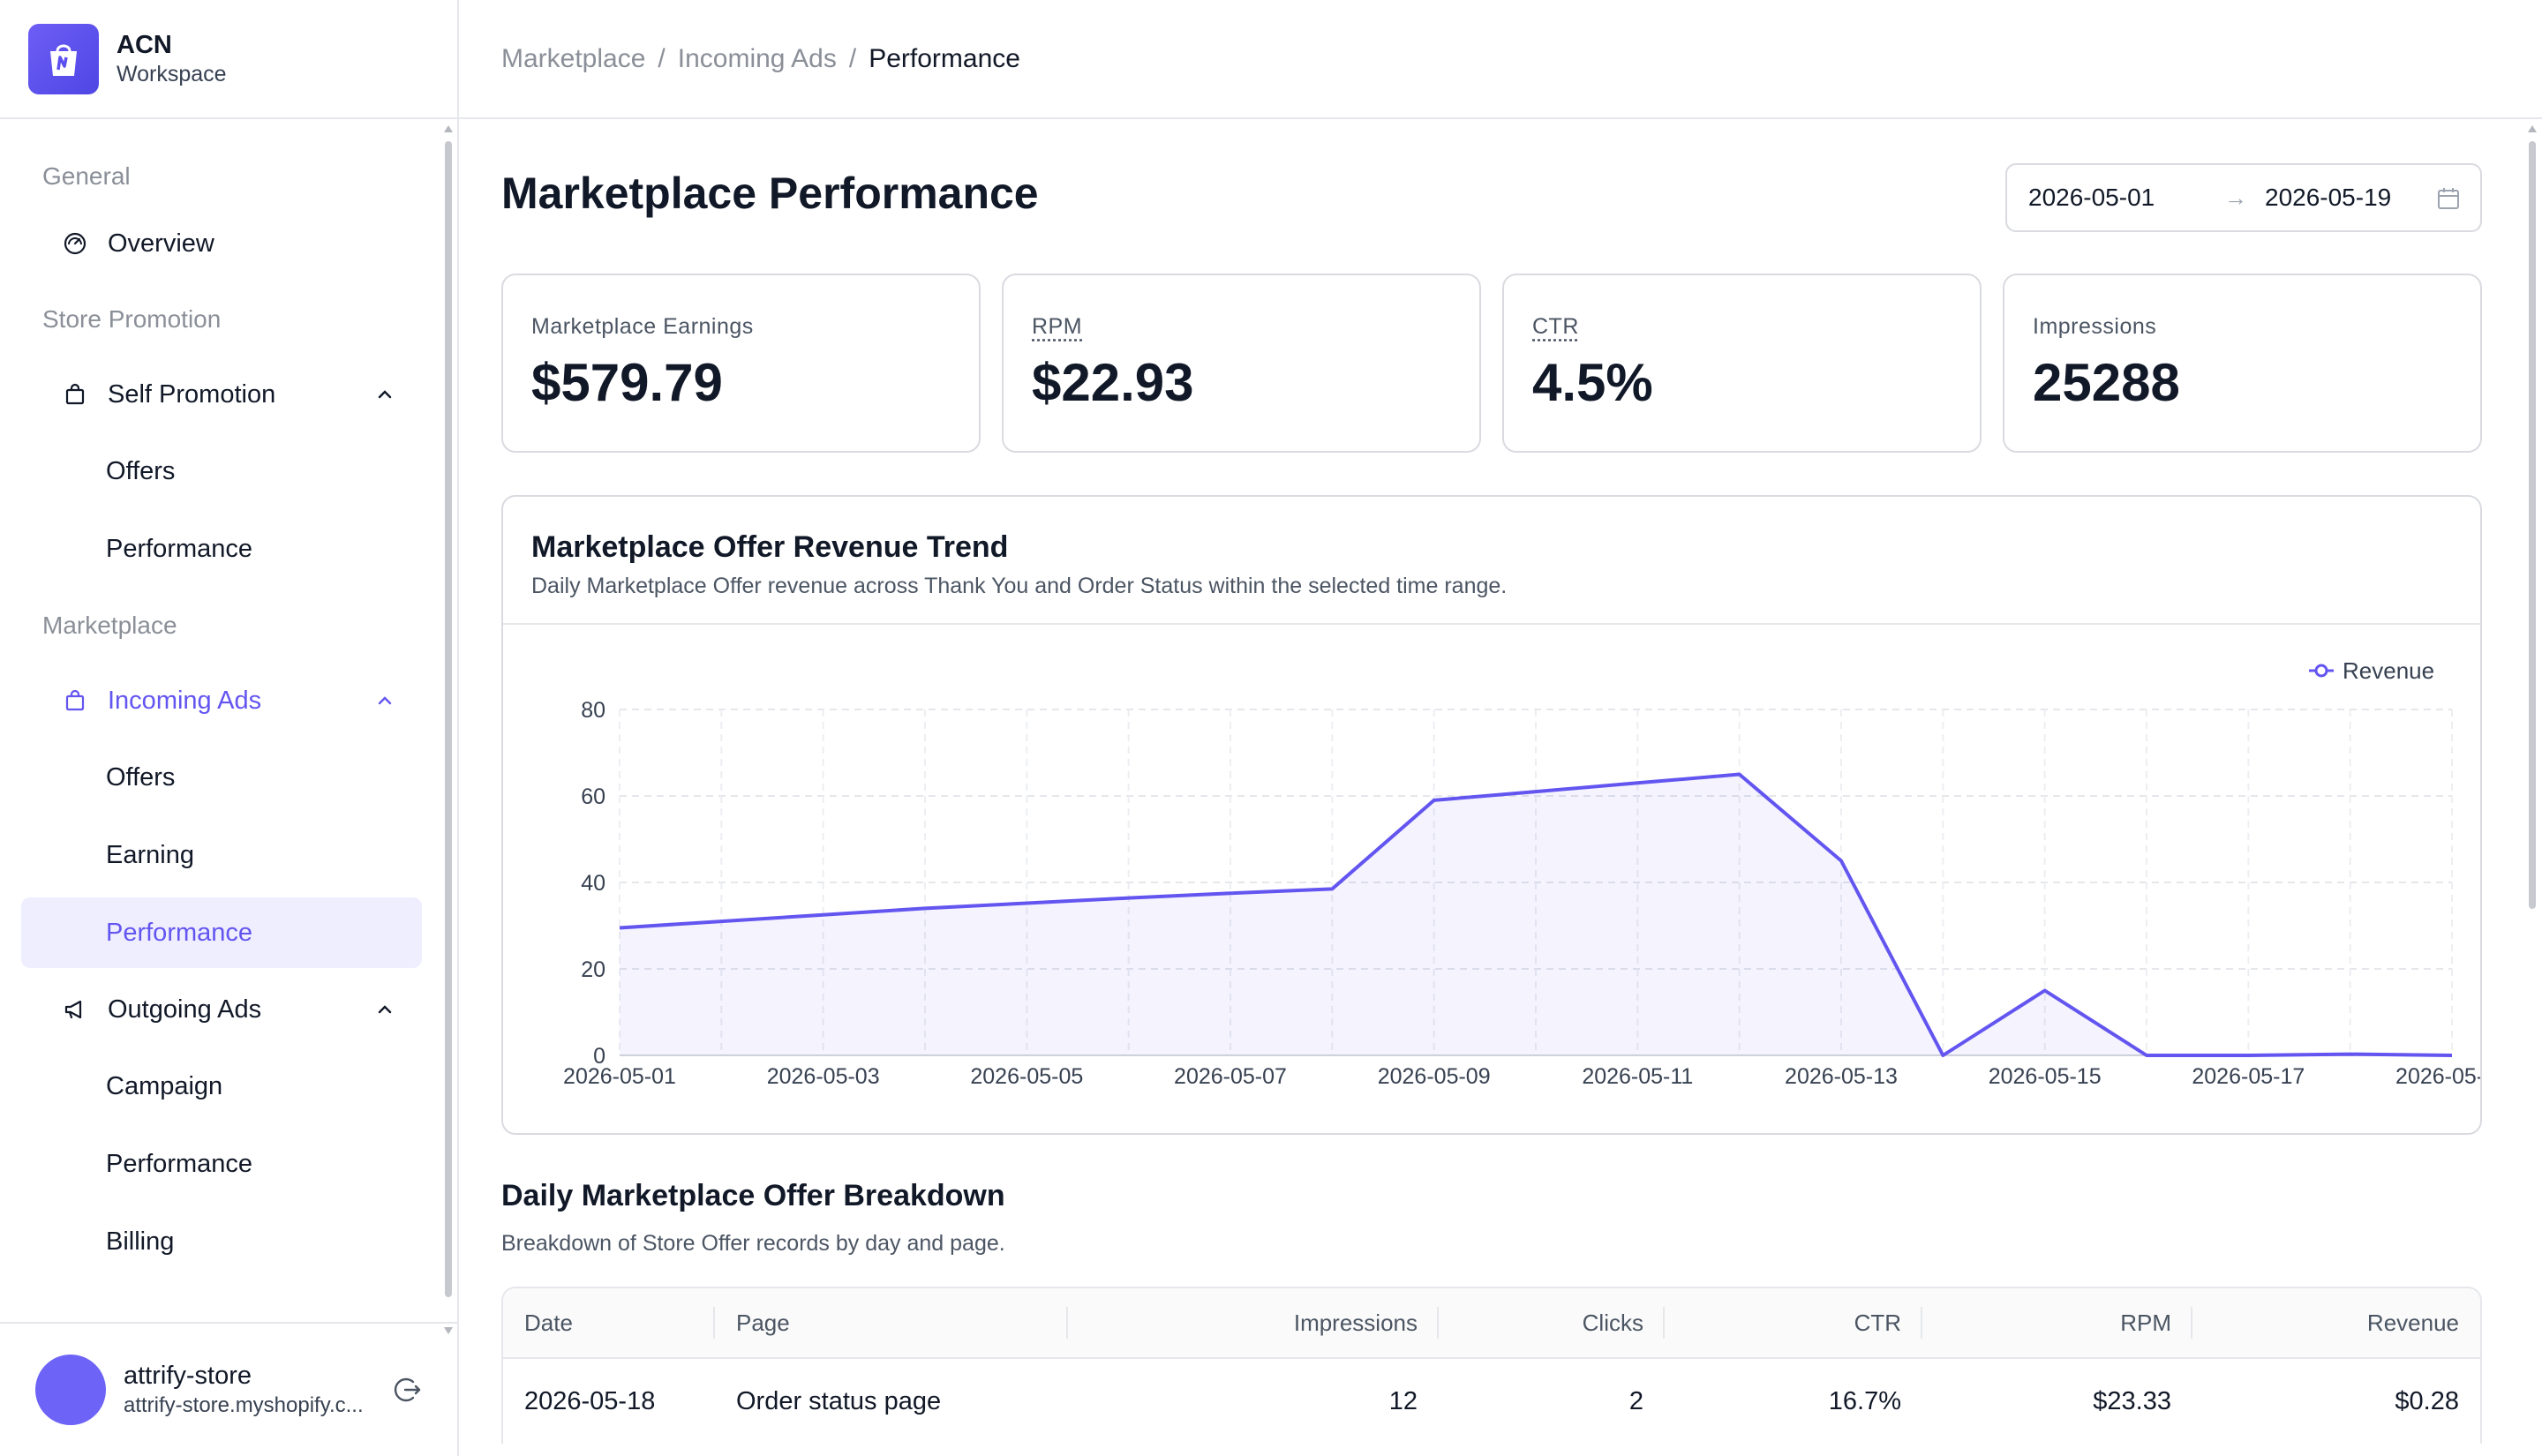  I want to click on arrow-right-icon: →, so click(2235, 197).